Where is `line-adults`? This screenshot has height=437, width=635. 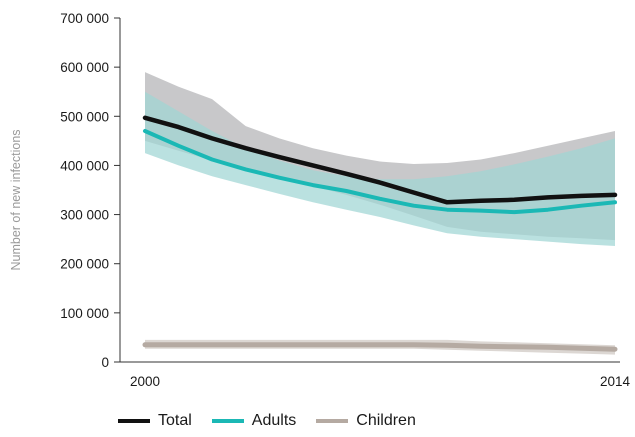 line-adults is located at coordinates (380, 172).